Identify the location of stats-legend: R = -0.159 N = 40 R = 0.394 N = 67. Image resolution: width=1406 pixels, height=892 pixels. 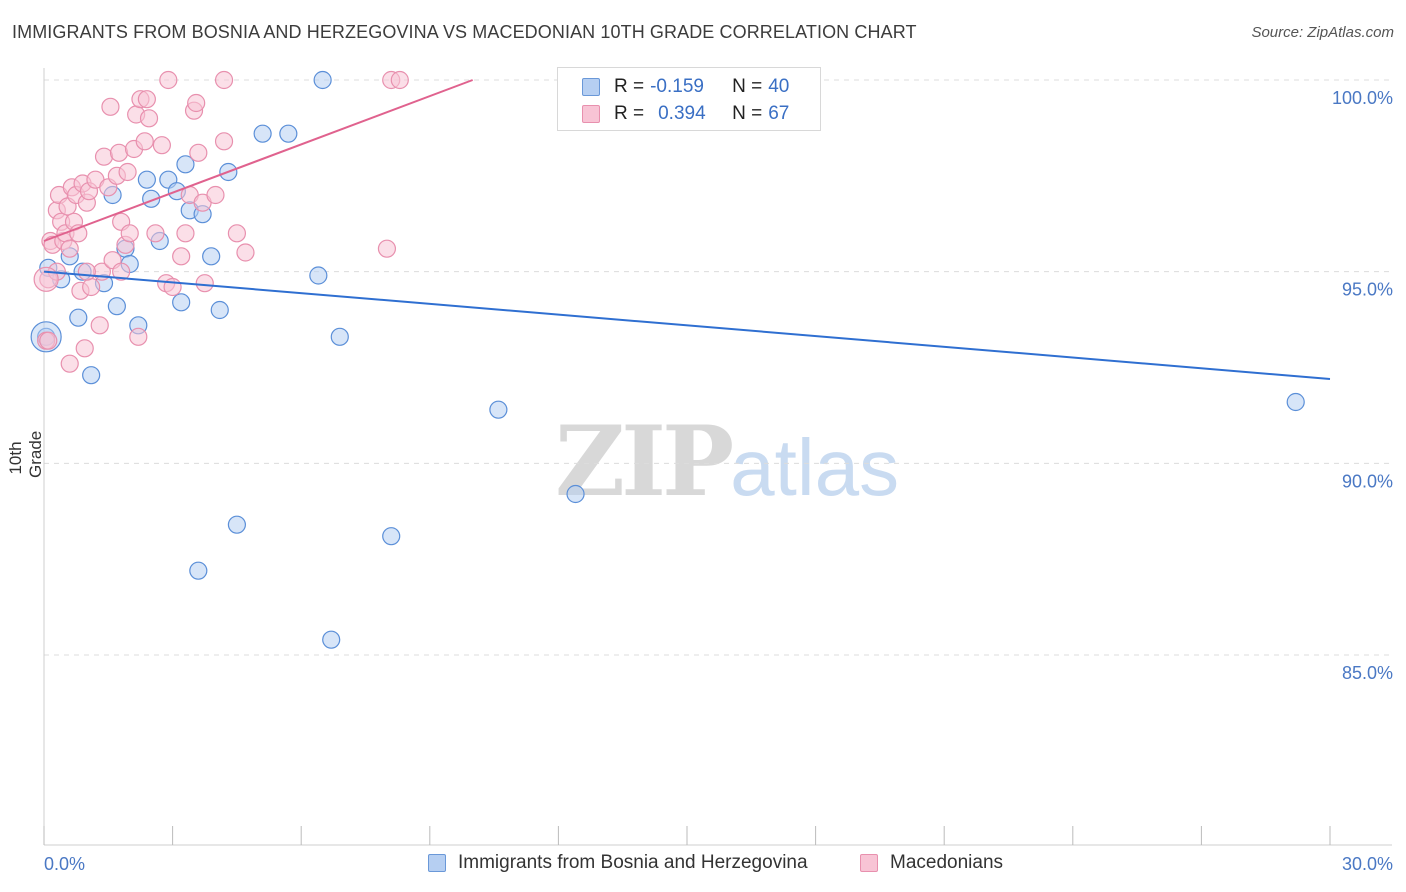
(689, 99).